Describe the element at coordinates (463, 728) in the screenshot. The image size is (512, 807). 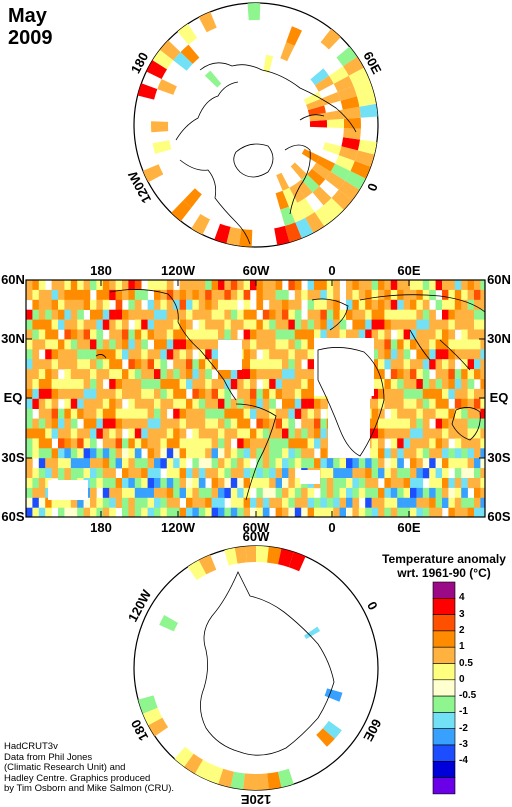
I see `legend-label: -2` at that location.